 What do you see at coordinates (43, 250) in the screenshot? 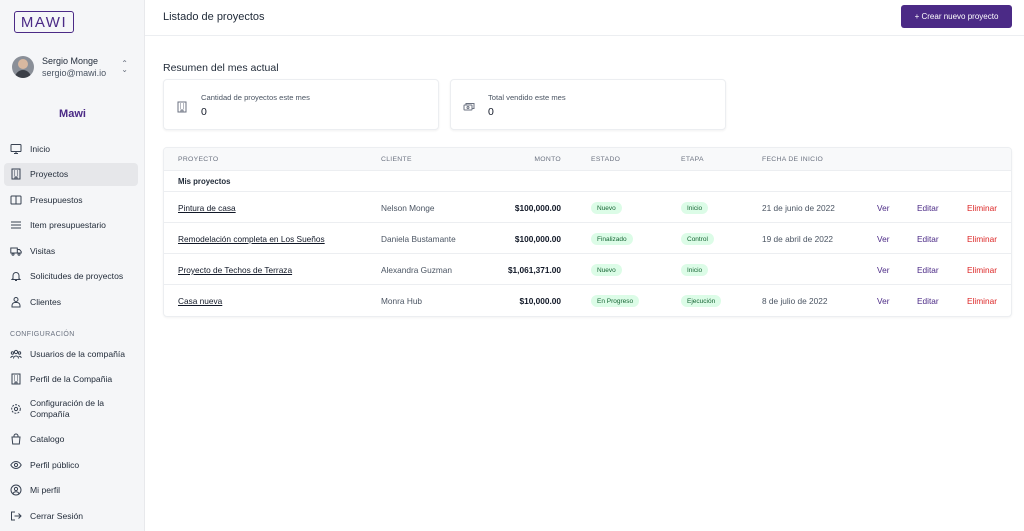
I see `sidebar-item-label: Visitas` at bounding box center [43, 250].